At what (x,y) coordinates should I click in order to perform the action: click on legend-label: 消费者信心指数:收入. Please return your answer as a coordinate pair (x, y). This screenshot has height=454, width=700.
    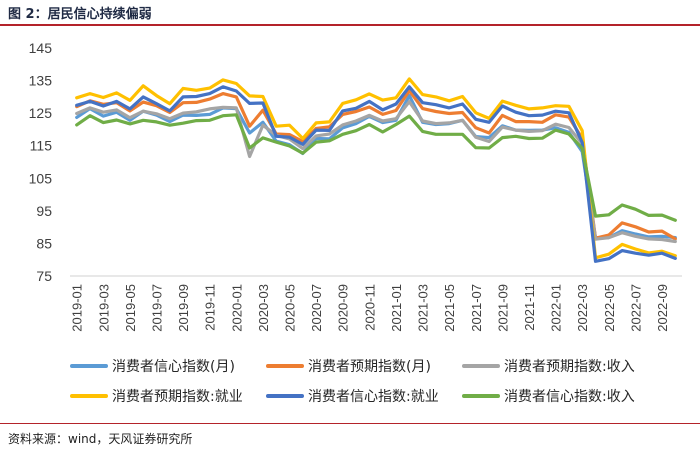
    Looking at the image, I should click on (569, 397).